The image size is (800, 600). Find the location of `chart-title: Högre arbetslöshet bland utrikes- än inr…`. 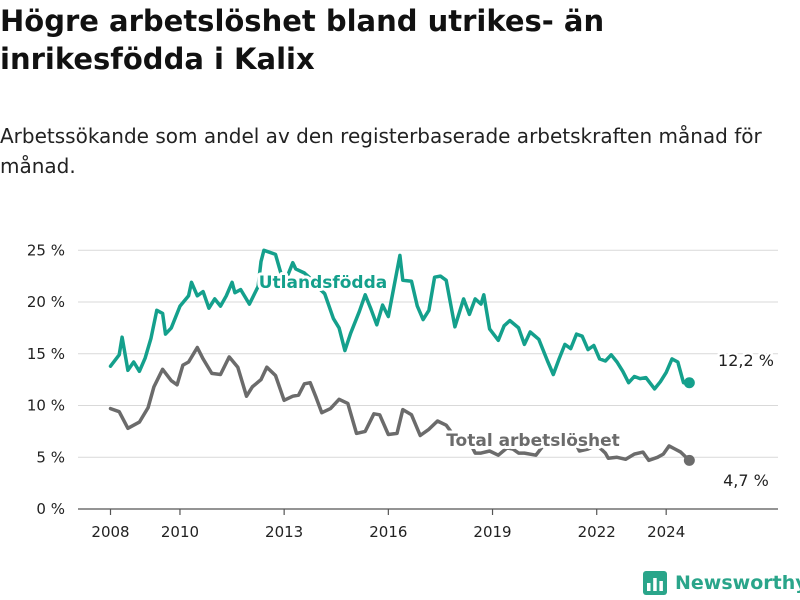

chart-title: Högre arbetslöshet bland utrikes- än inr… is located at coordinates (302, 40).